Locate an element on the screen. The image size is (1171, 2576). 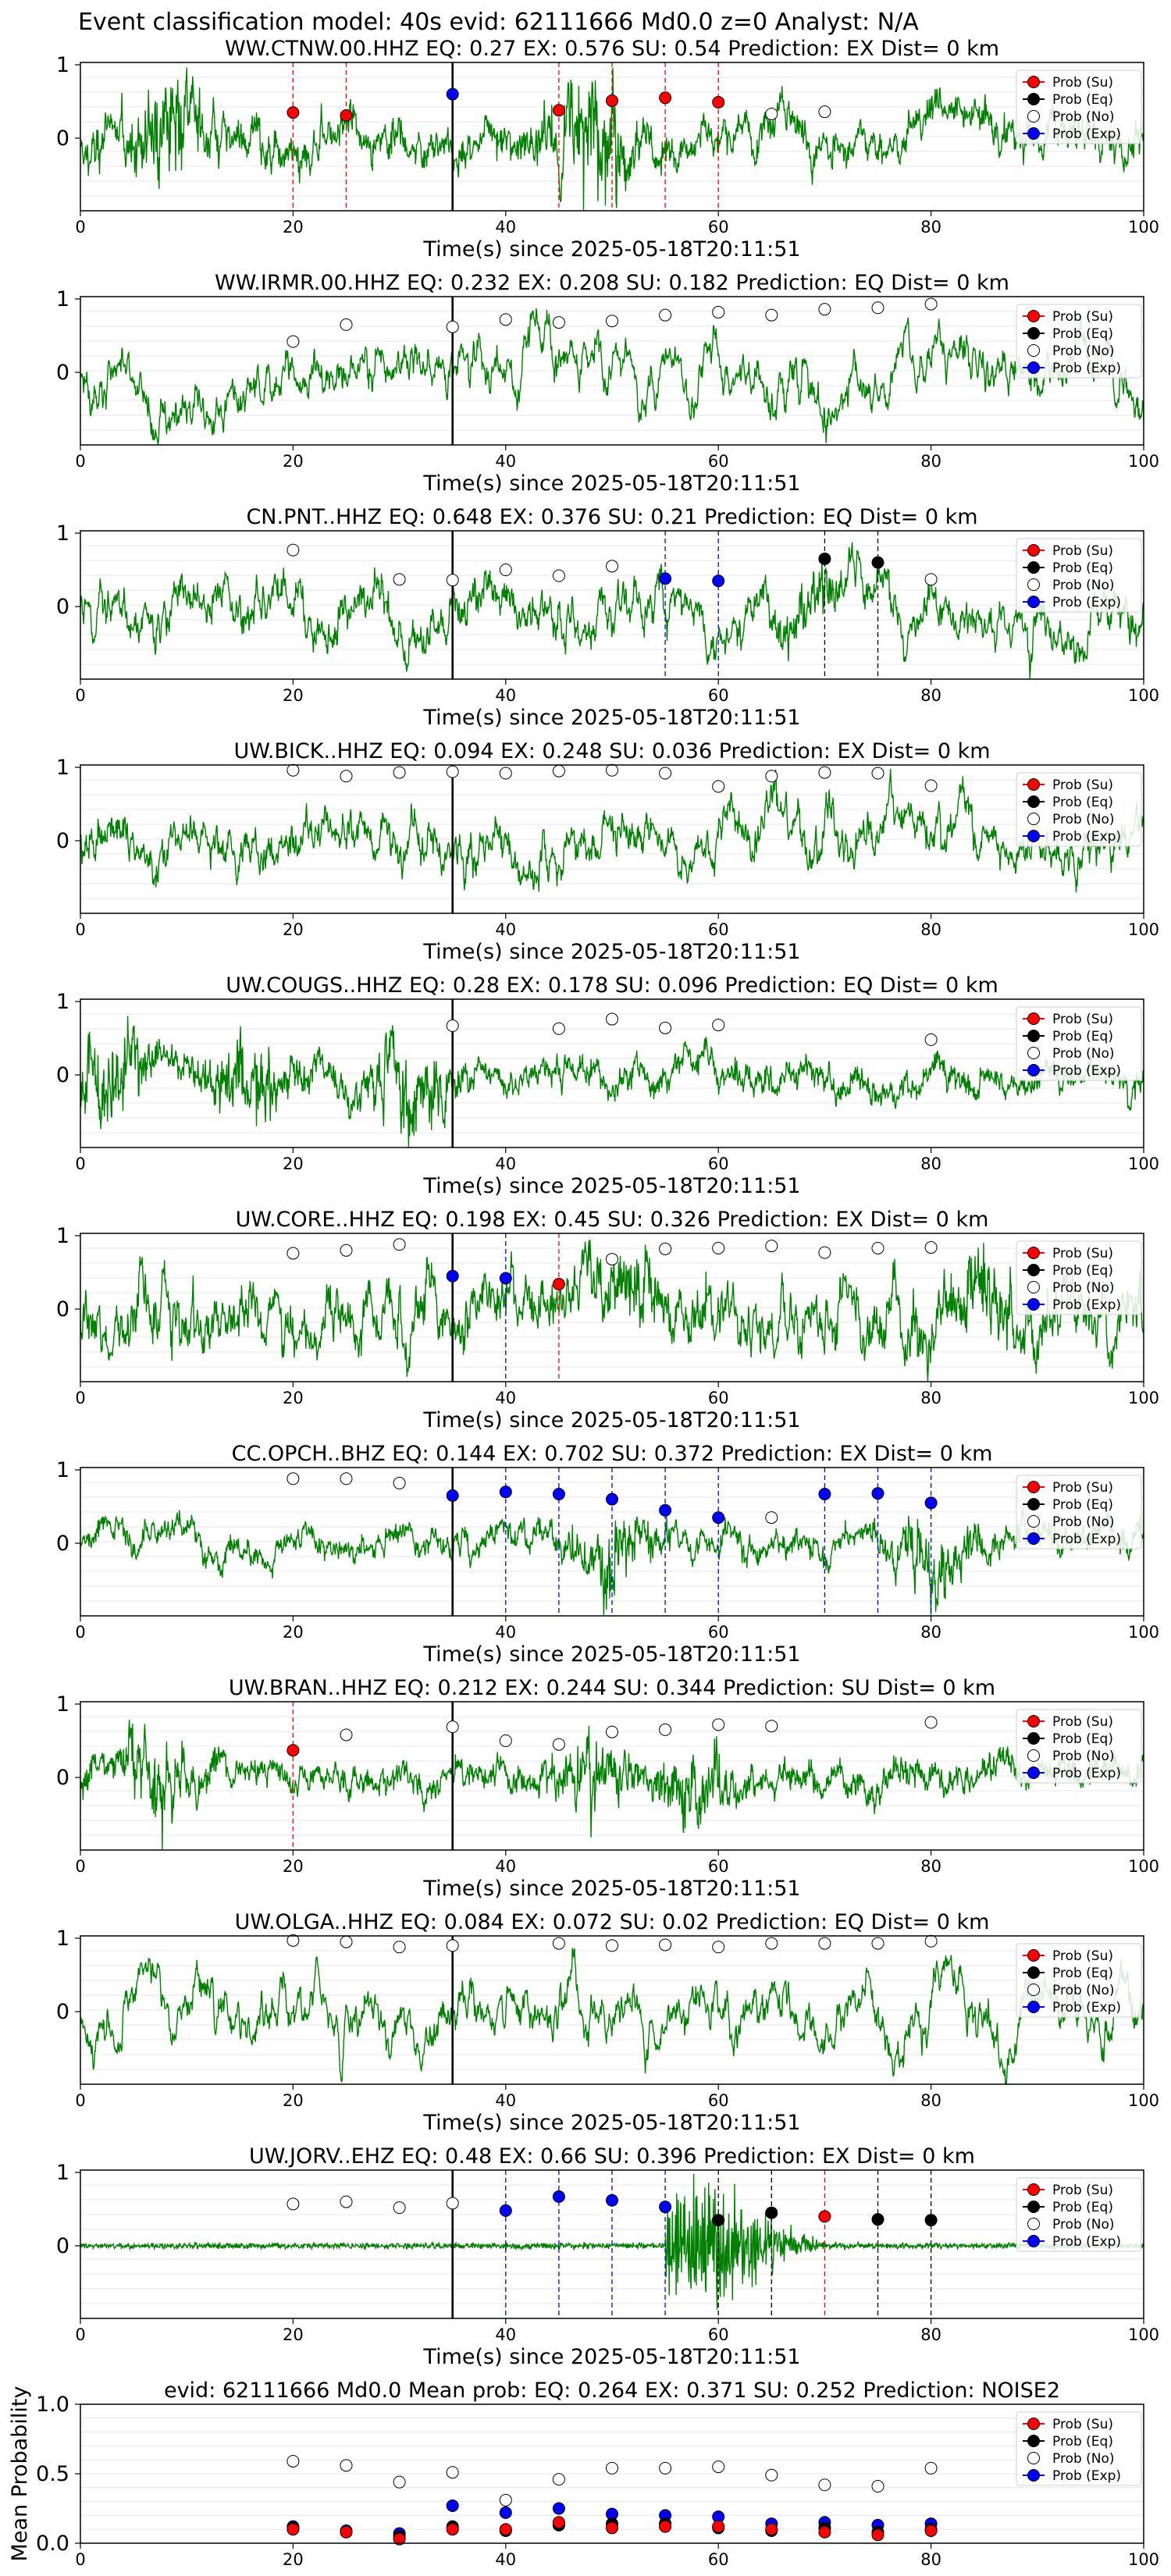
x-tick-label: 80 is located at coordinates (930, 1632).